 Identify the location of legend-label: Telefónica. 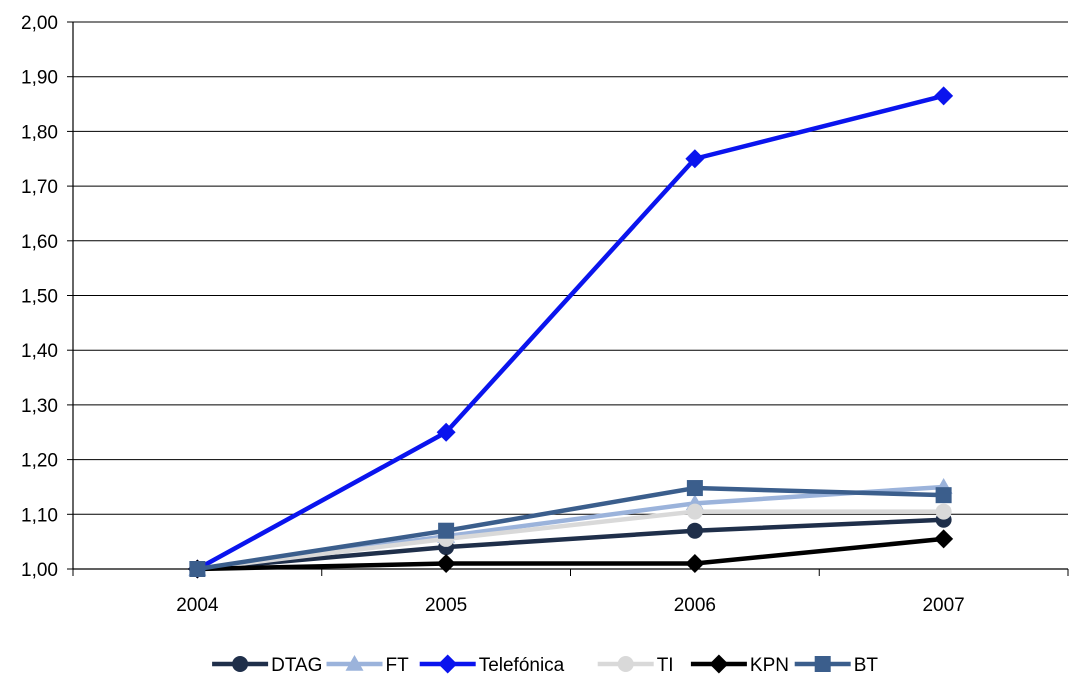
(522, 665).